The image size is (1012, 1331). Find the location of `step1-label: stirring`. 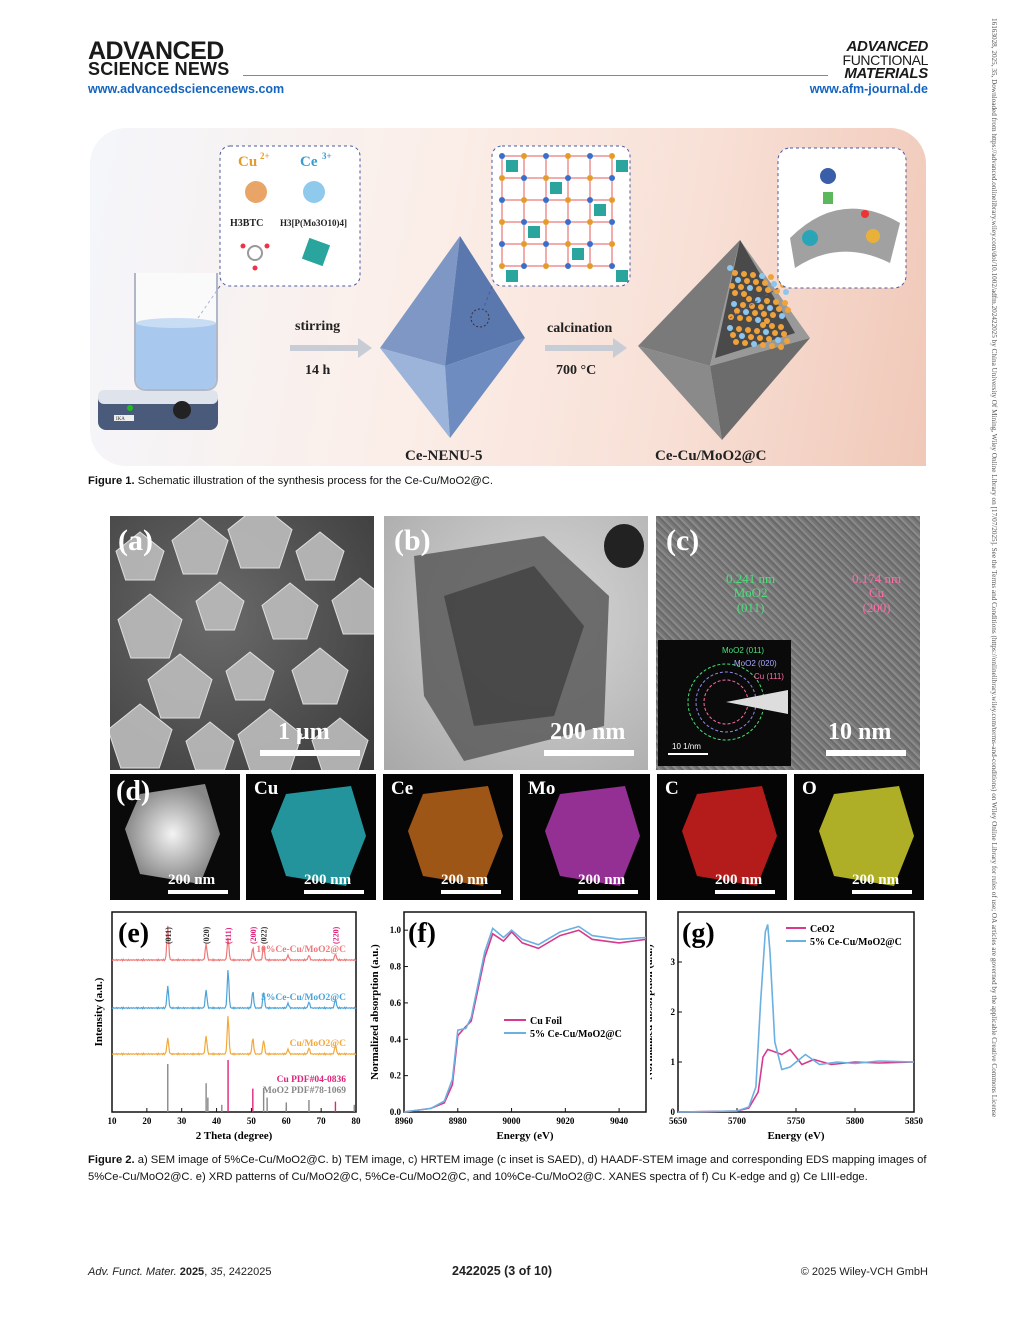

step1-label: stirring is located at coordinates (317, 326).